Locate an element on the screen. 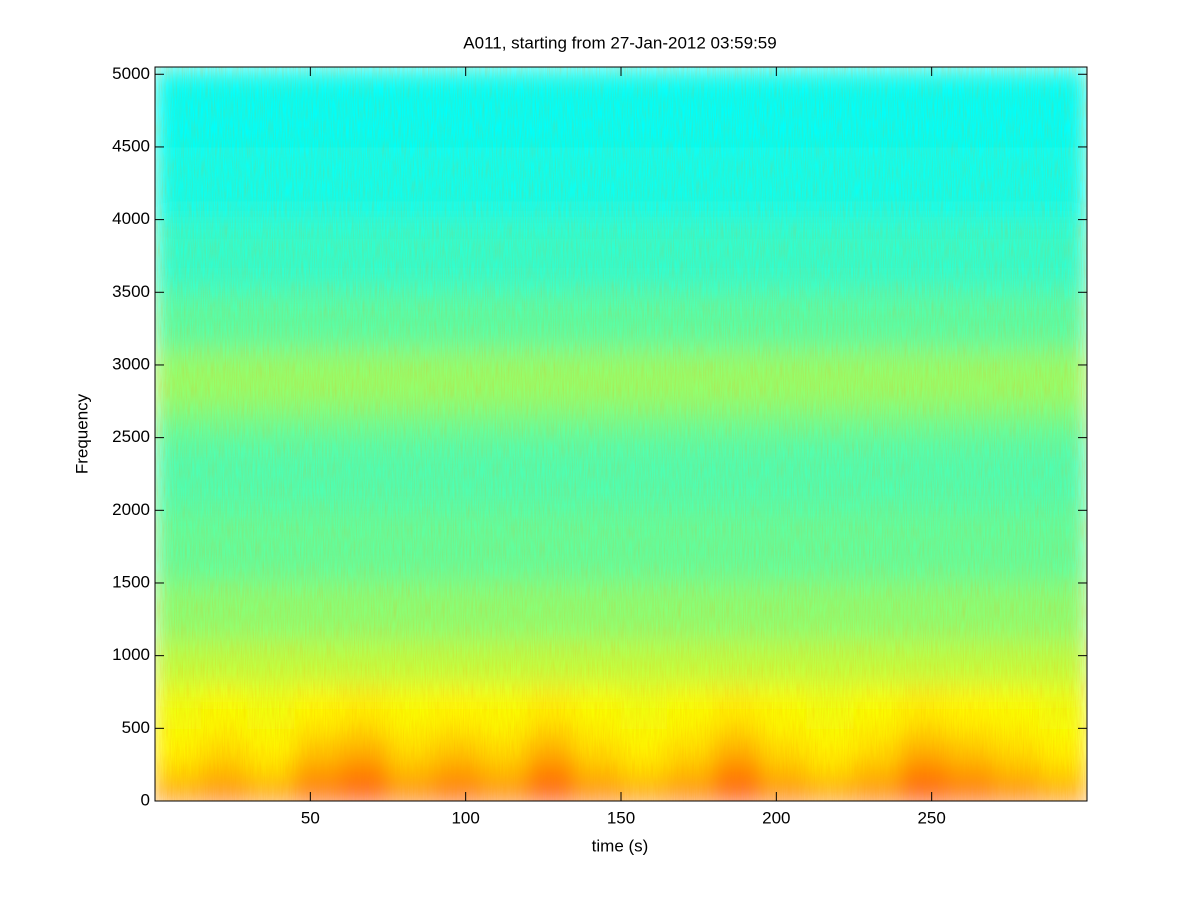  x-tick-label: 150 is located at coordinates (621, 817).